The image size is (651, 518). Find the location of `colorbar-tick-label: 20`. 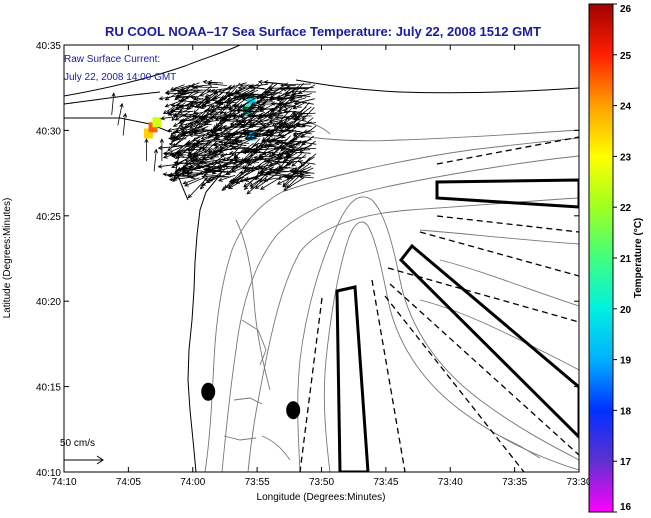

colorbar-tick-label: 20 is located at coordinates (626, 310).